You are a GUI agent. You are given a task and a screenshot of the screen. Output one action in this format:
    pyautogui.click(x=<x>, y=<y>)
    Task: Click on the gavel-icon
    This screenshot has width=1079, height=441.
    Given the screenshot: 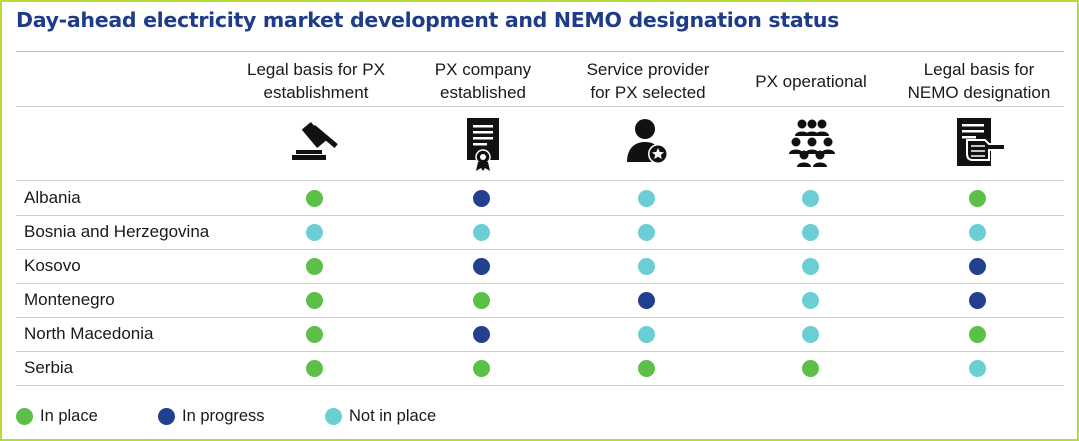 What is the action you would take?
    pyautogui.click(x=316, y=144)
    